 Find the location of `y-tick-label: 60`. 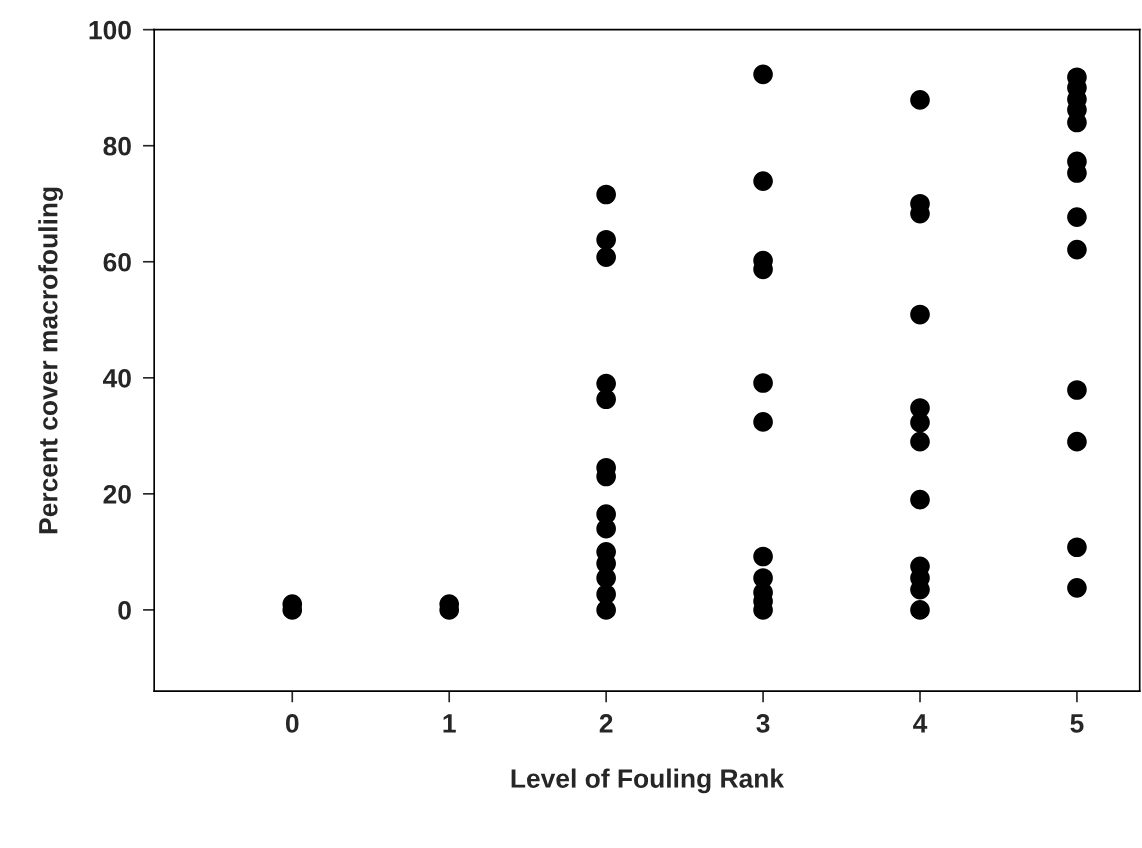

y-tick-label: 60 is located at coordinates (117, 262).